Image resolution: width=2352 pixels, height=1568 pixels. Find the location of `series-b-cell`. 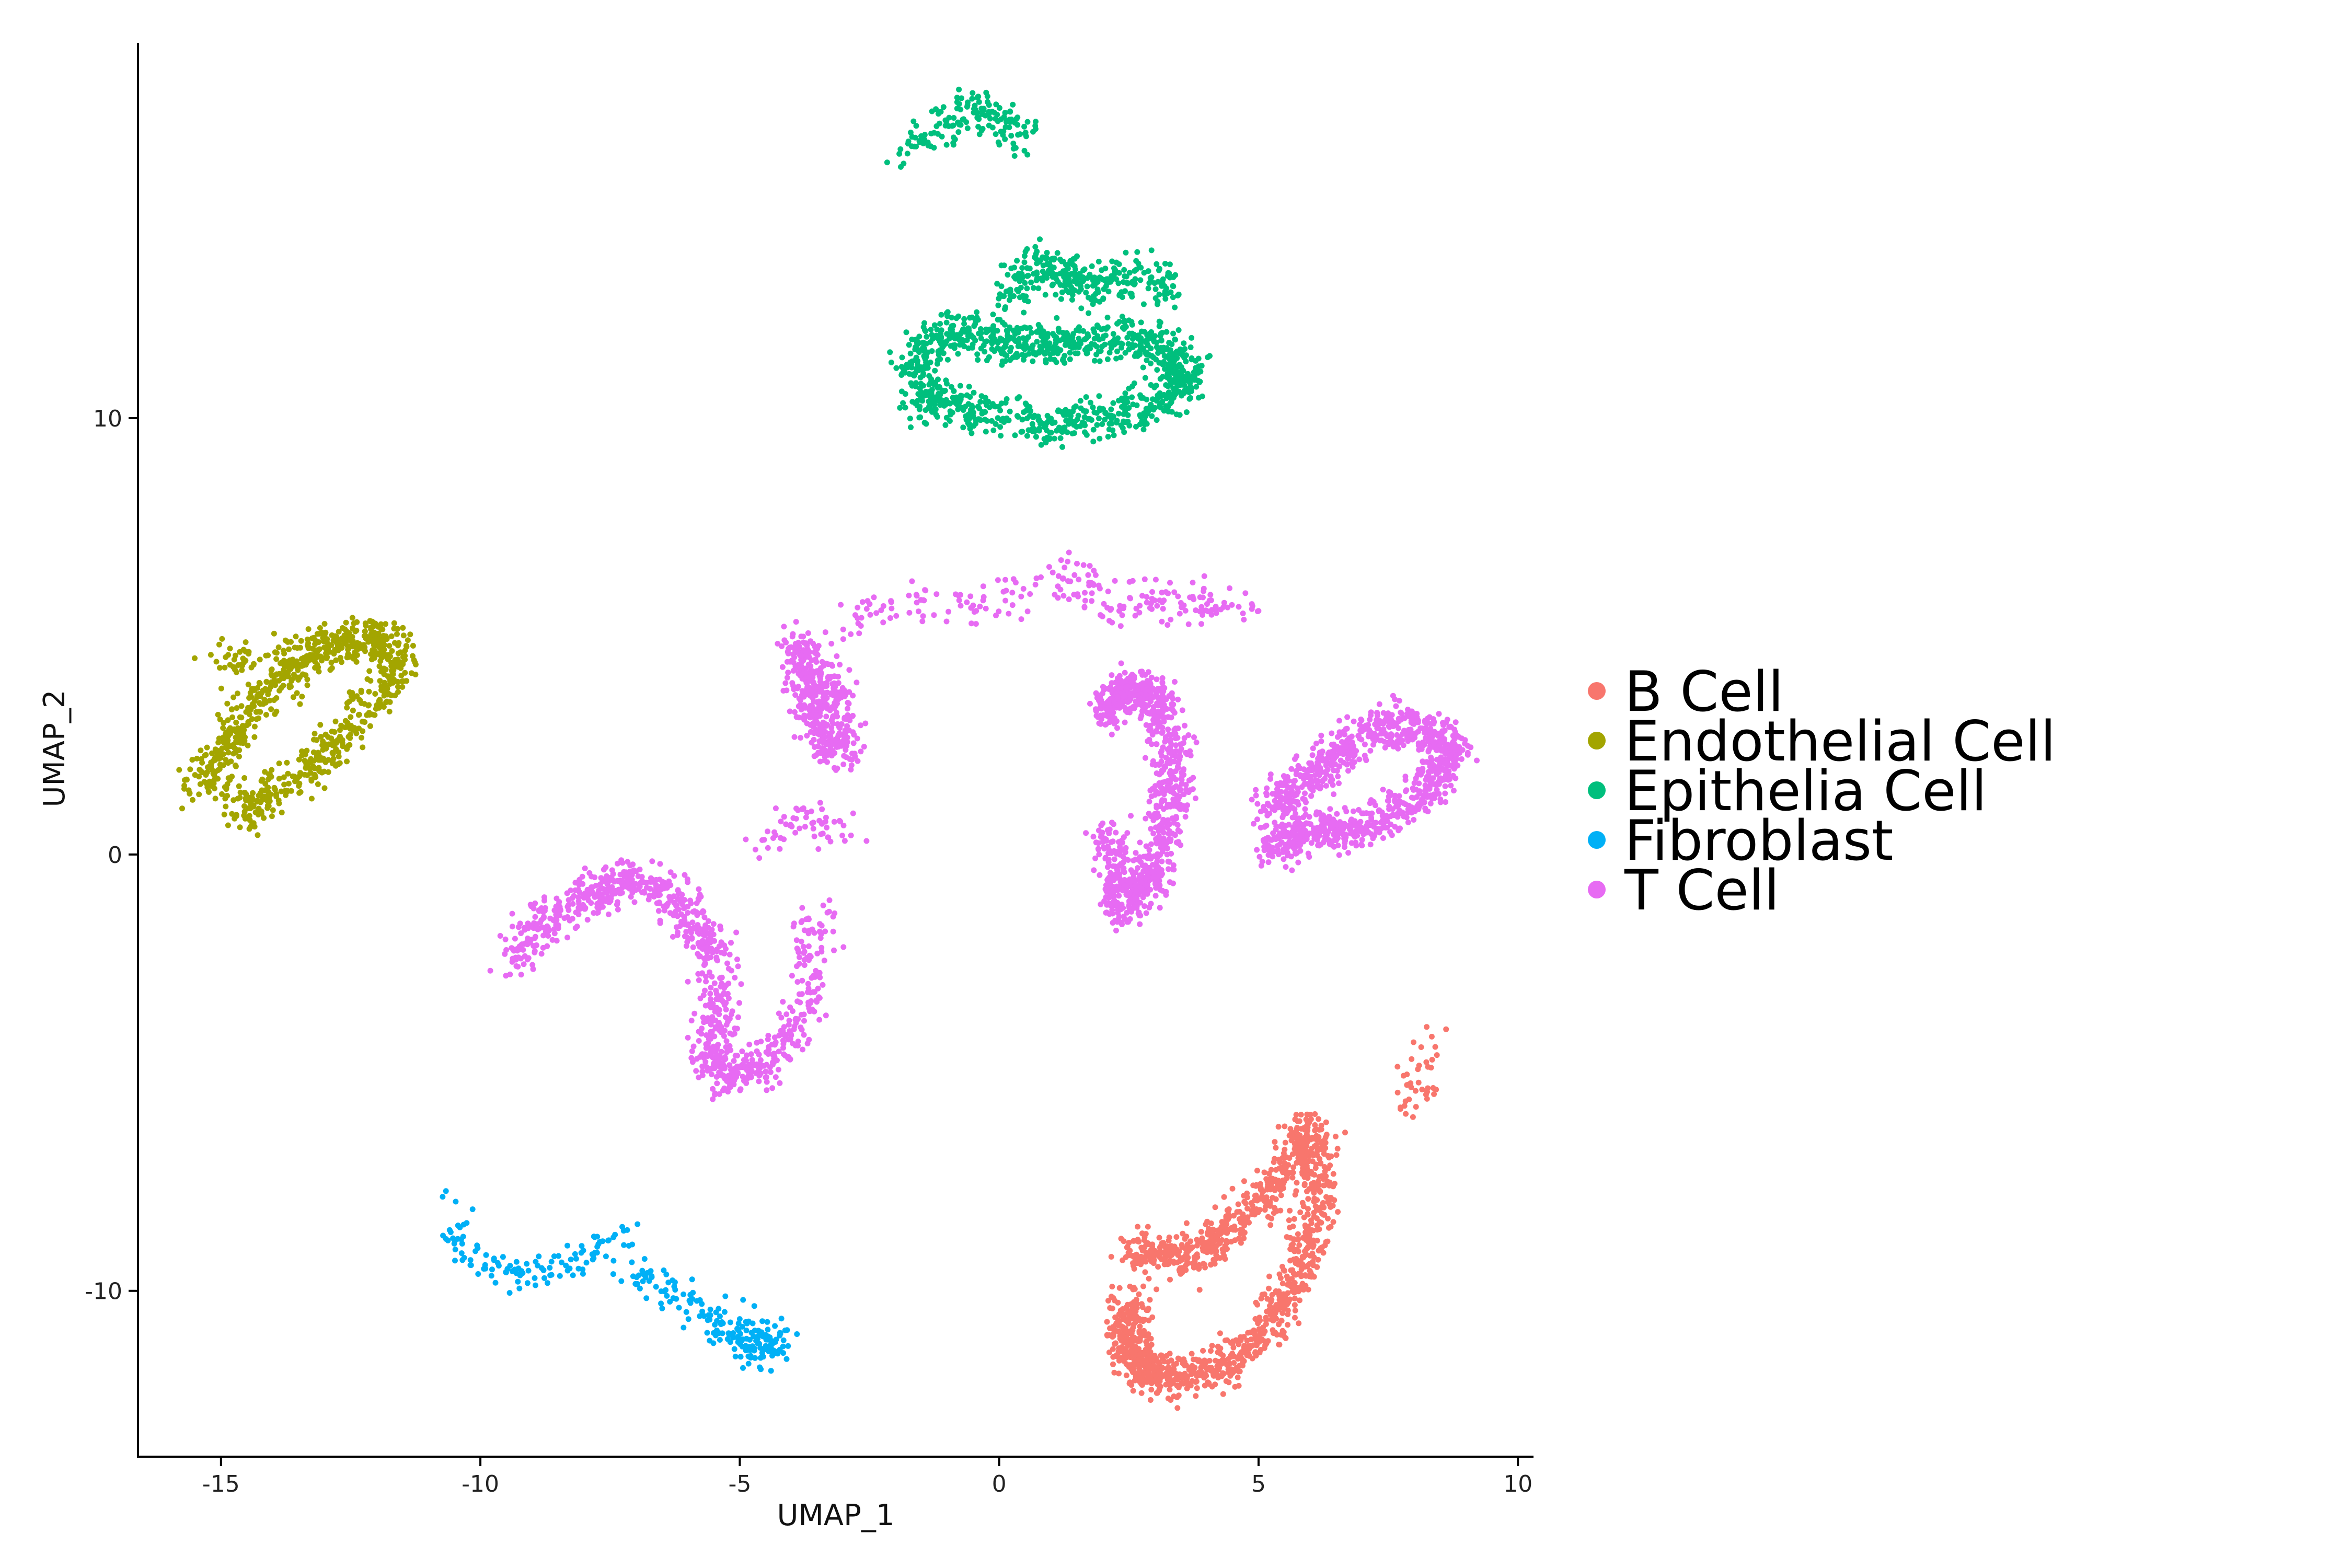

series-b-cell is located at coordinates (1276, 1217).